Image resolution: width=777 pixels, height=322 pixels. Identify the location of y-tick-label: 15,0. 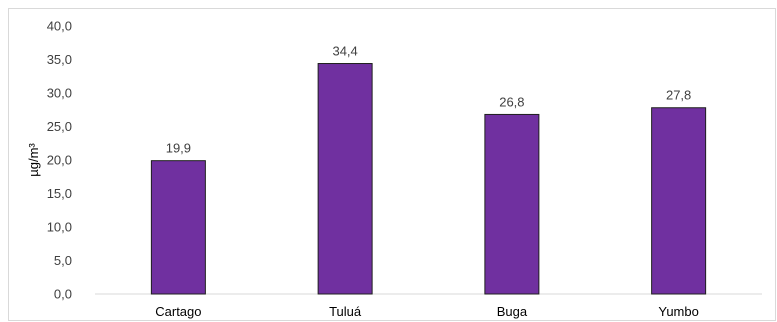
(59, 193).